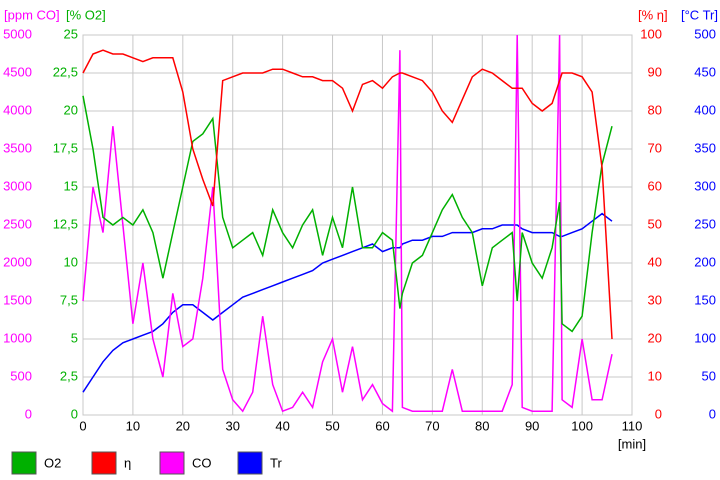  What do you see at coordinates (655, 299) in the screenshot?
I see `y-tick-label: 30` at bounding box center [655, 299].